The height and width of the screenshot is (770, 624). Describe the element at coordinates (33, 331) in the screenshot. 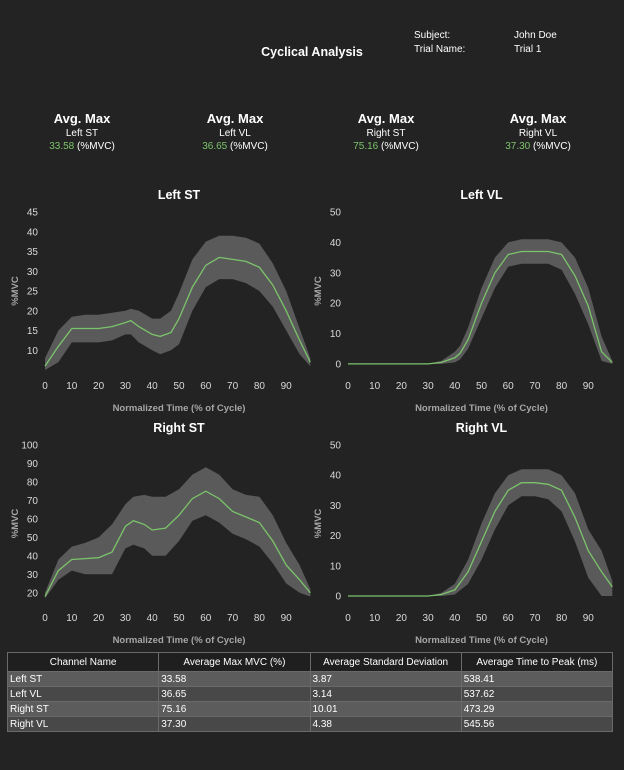

I see `y-tick-label: 15` at that location.